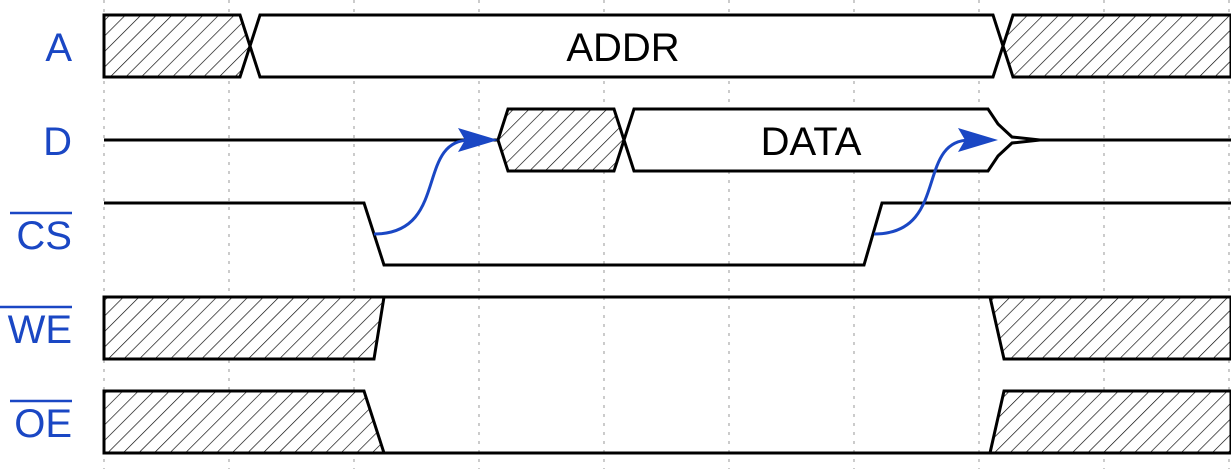 This screenshot has height=469, width=1231. What do you see at coordinates (666, 328) in the screenshot?
I see `waveform-we` at bounding box center [666, 328].